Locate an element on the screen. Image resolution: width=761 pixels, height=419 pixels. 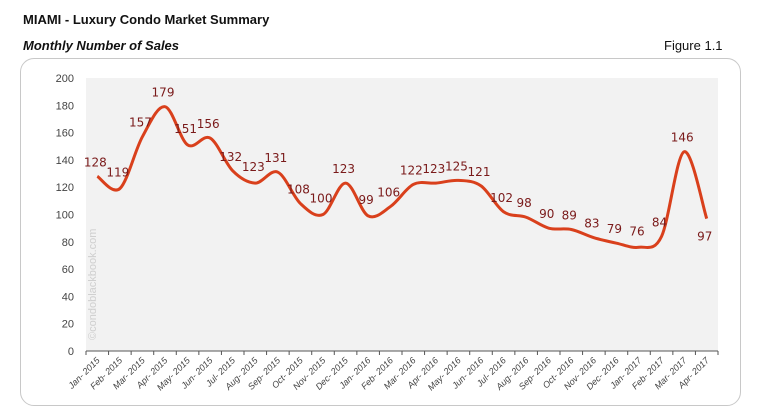
data-label: 122 is located at coordinates (411, 170).